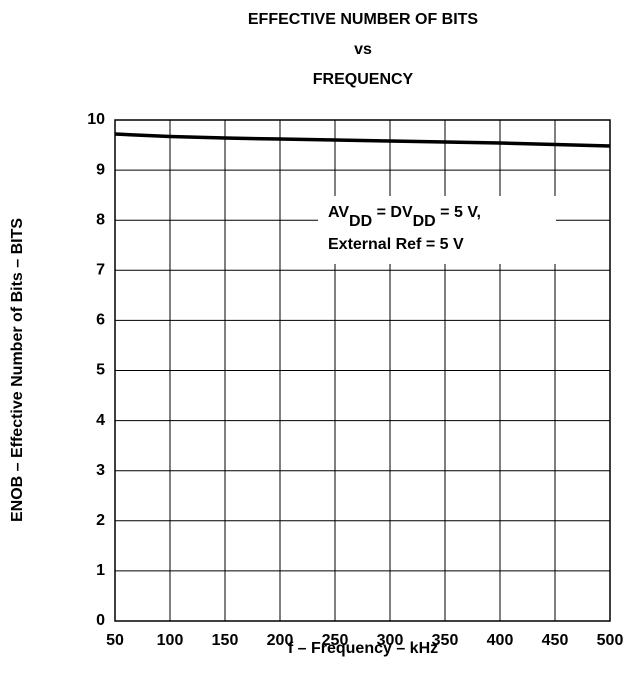 This screenshot has width=631, height=687. What do you see at coordinates (96, 119) in the screenshot?
I see `y-tick-label: 10` at bounding box center [96, 119].